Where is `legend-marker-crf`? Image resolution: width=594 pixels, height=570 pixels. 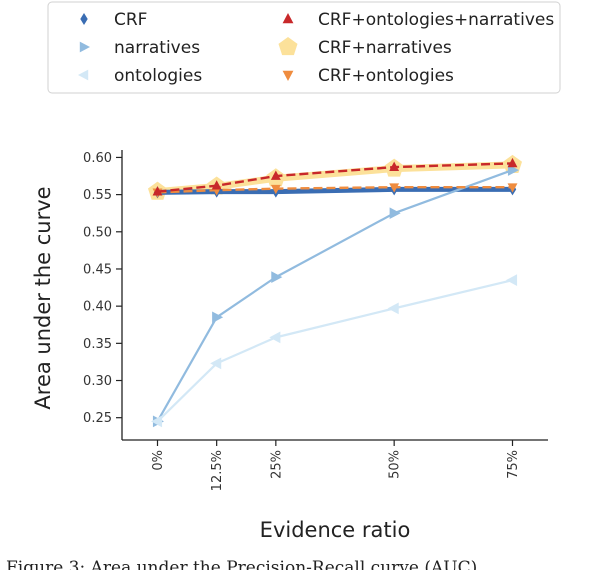
legend-marker-crf is located at coordinates (84, 19).